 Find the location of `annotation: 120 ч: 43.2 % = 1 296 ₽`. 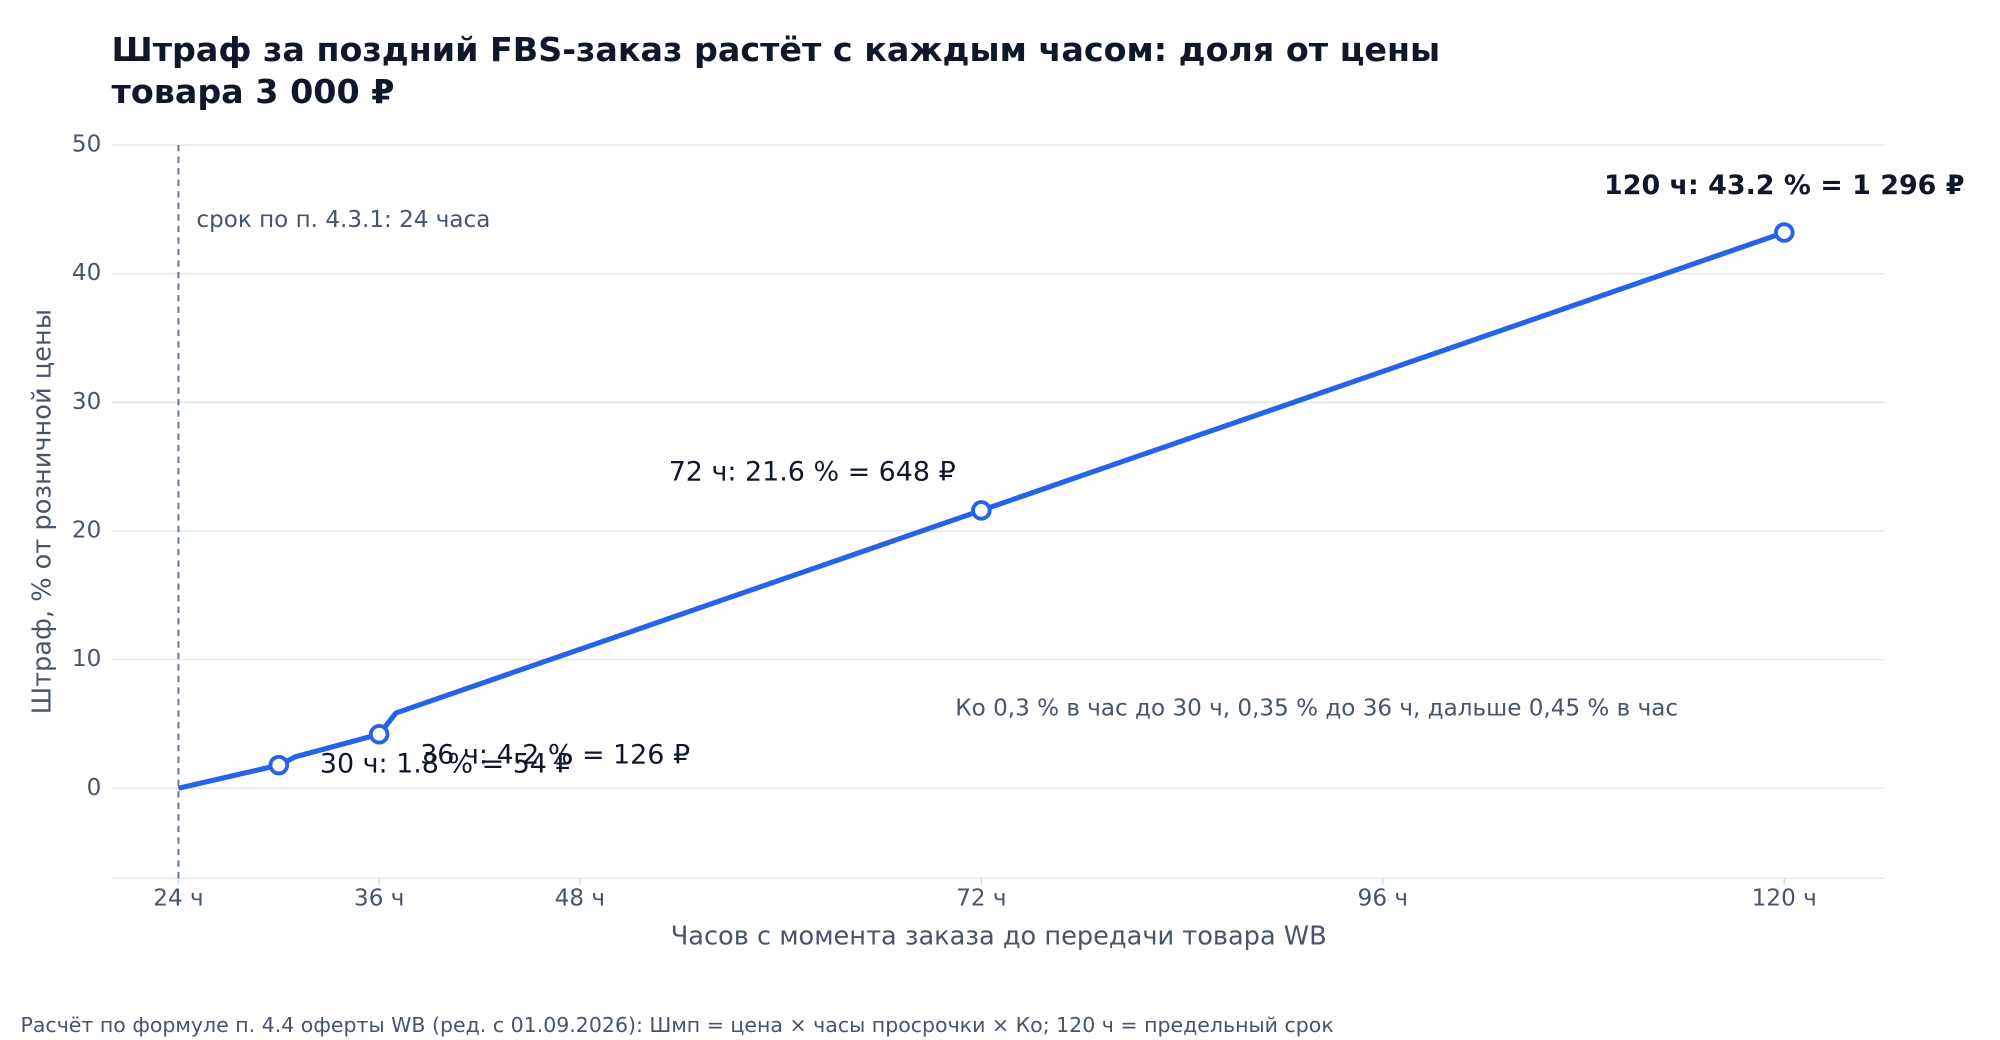

annotation: 120 ч: 43.2 % = 1 296 ₽ is located at coordinates (1784, 185).